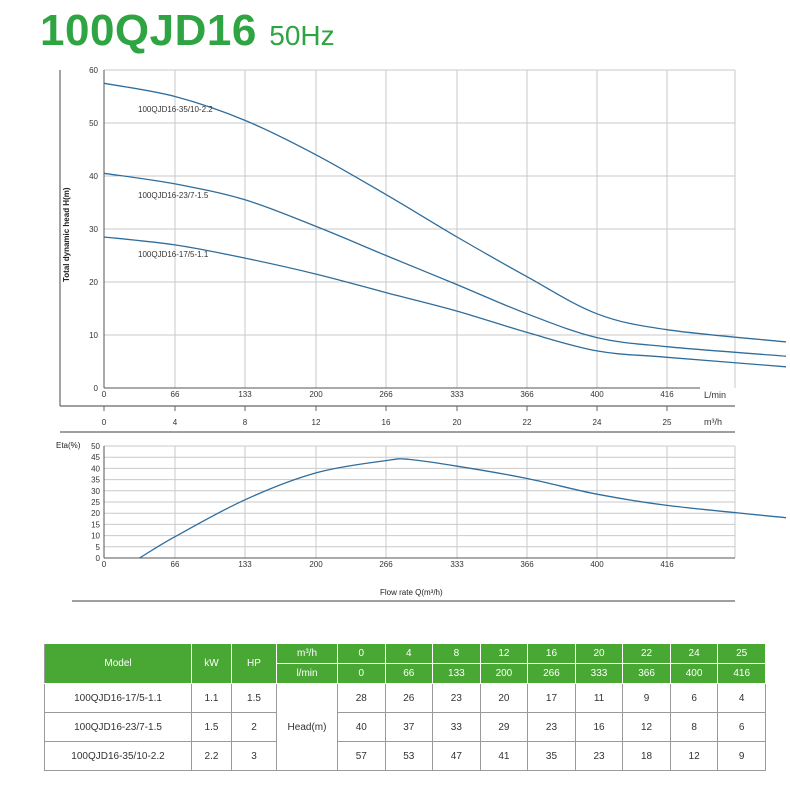  Describe the element at coordinates (667, 394) in the screenshot. I see `head-x-tick-label-lmin: 416` at that location.